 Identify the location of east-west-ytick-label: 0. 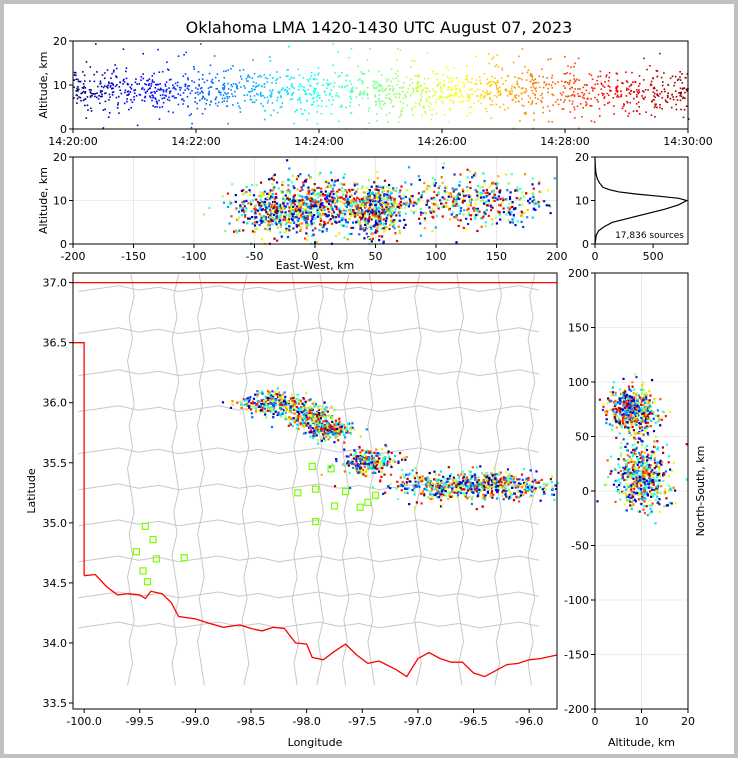
(63, 244).